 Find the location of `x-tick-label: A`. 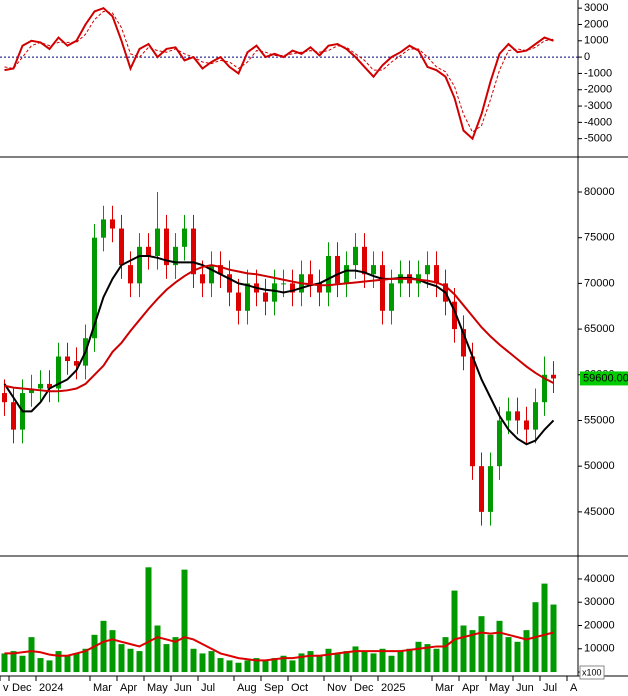

x-tick-label: A is located at coordinates (574, 688).